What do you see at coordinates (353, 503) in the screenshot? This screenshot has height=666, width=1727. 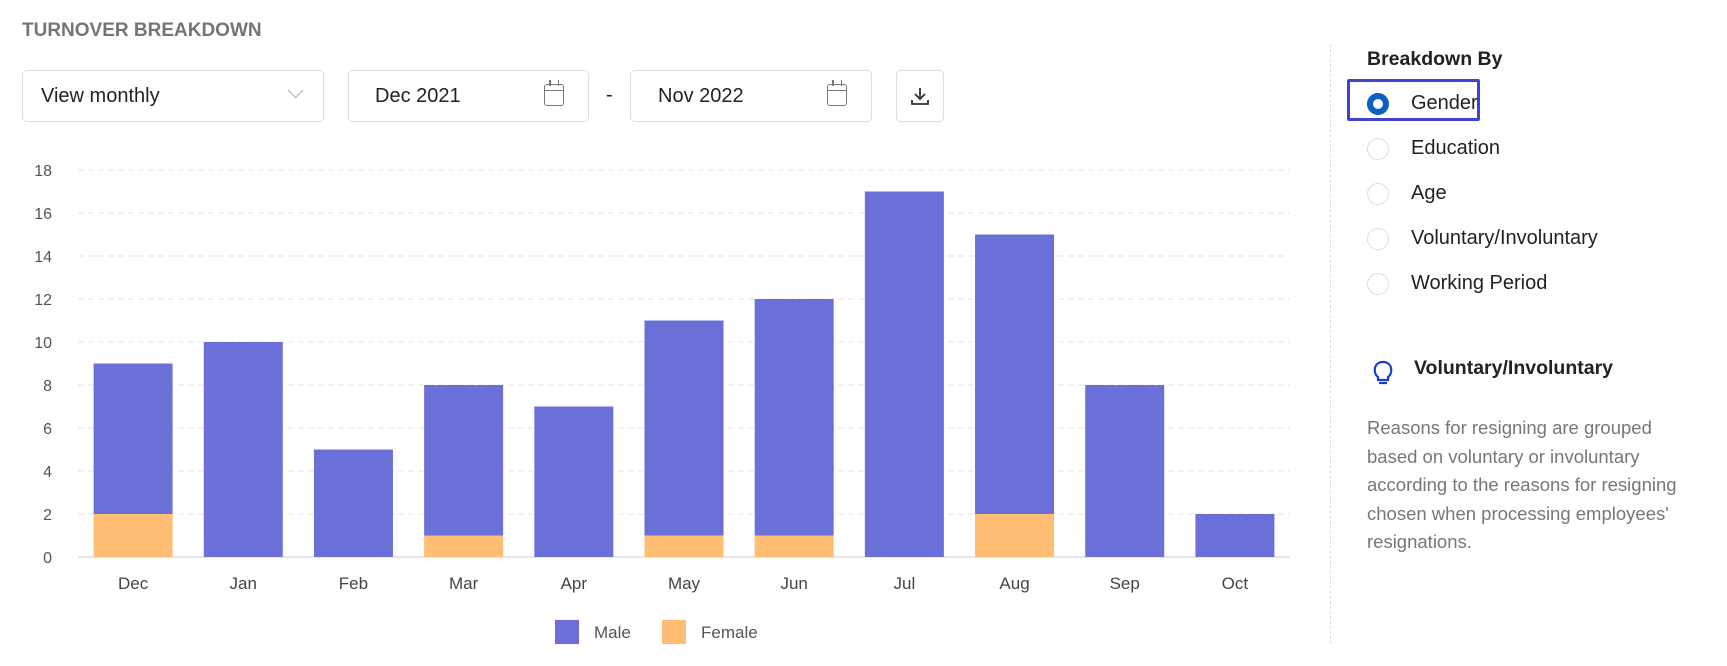 I see `bar-male-feb` at bounding box center [353, 503].